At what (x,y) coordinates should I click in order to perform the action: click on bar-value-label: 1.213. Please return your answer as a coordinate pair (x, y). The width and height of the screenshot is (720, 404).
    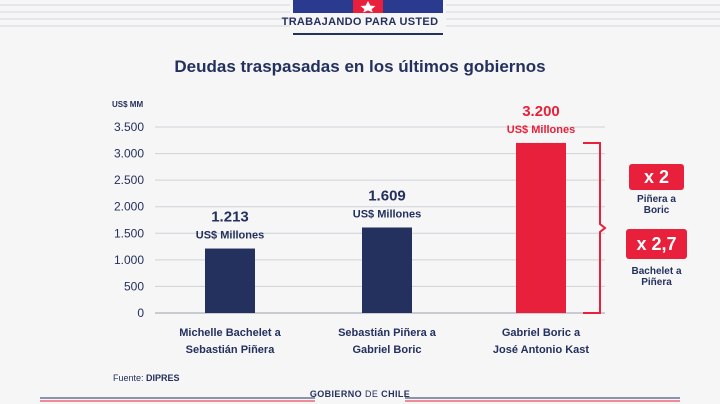
    Looking at the image, I should click on (230, 217).